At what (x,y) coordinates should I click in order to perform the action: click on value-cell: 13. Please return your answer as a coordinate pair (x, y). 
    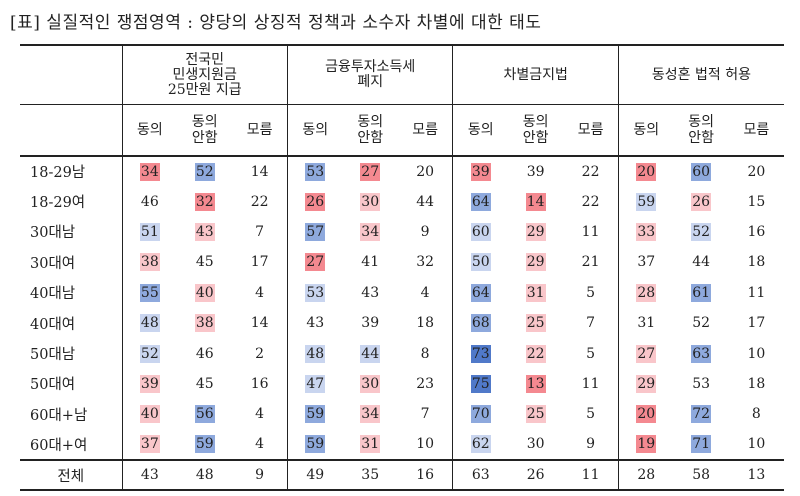
    Looking at the image, I should click on (756, 475).